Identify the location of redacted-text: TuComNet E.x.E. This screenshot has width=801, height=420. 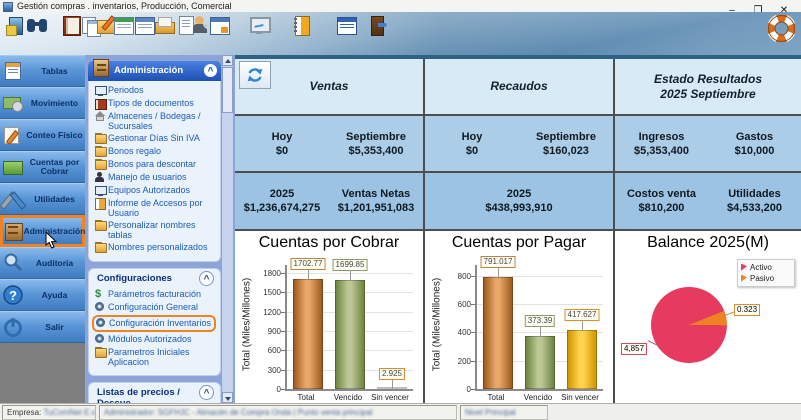
(69, 412).